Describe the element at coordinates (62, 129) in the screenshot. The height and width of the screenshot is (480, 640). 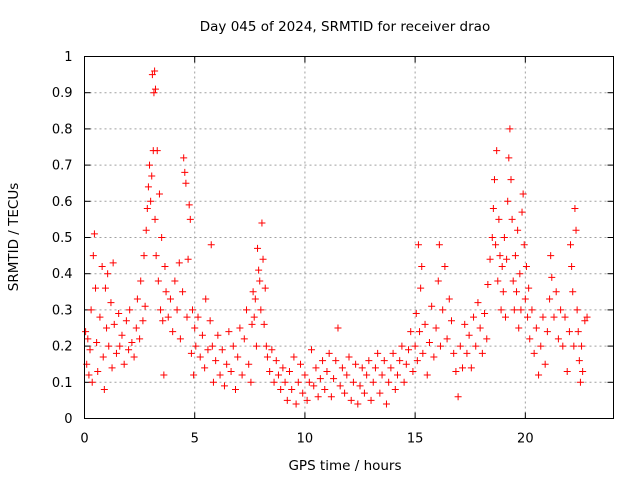
I see `y-tick-label: 0.8` at that location.